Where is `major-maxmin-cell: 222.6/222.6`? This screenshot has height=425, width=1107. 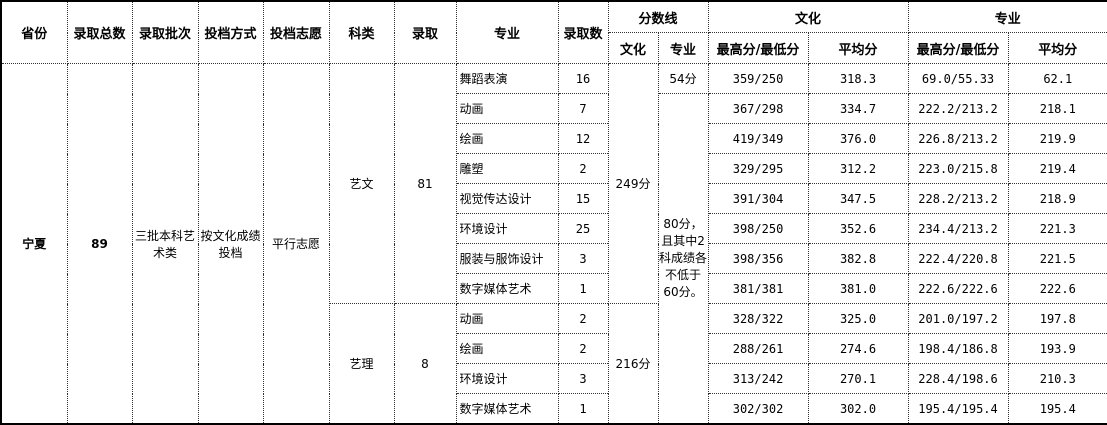 major-maxmin-cell: 222.6/222.6 is located at coordinates (958, 288).